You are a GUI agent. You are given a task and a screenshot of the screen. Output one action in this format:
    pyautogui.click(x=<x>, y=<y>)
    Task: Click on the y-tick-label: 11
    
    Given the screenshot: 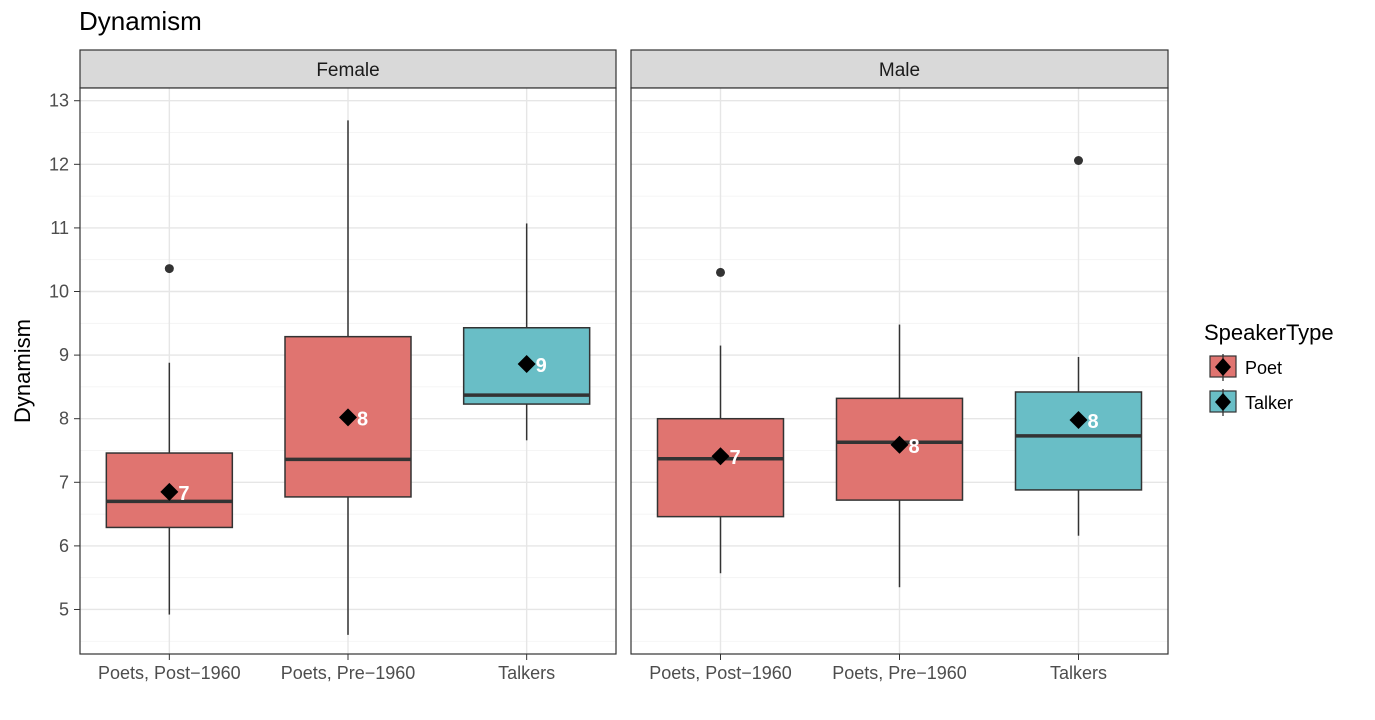 What is the action you would take?
    pyautogui.click(x=59, y=228)
    